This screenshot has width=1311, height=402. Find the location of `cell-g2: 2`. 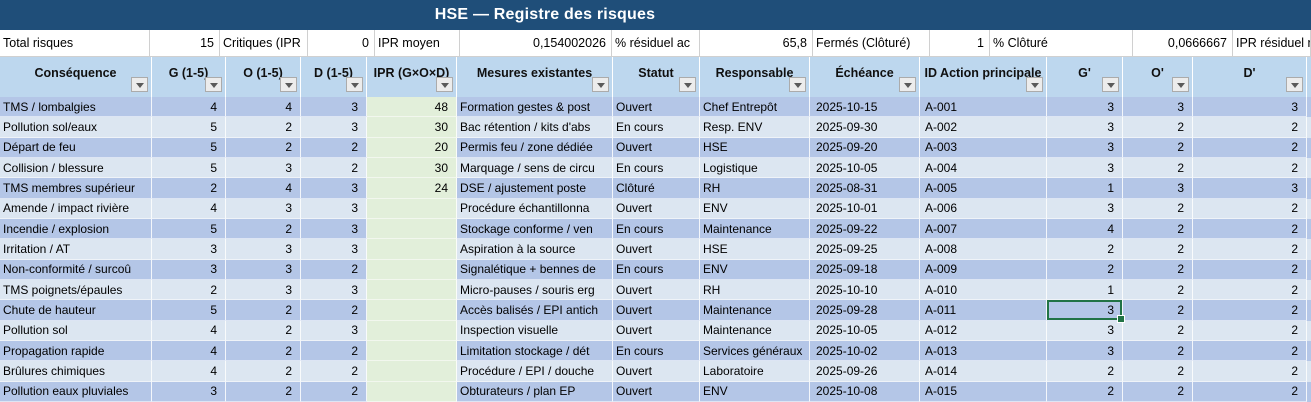

cell-g2: 2 is located at coordinates (1085, 371).